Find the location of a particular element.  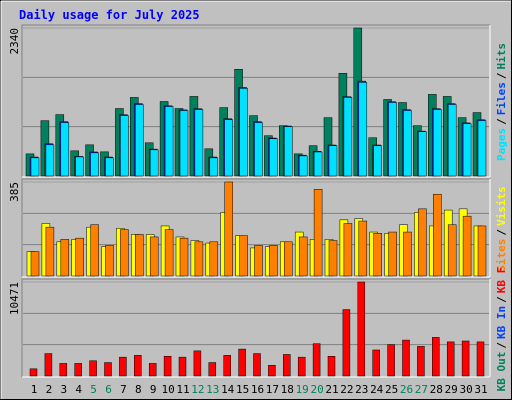

y-tick-label: 10471 is located at coordinates (14, 298).